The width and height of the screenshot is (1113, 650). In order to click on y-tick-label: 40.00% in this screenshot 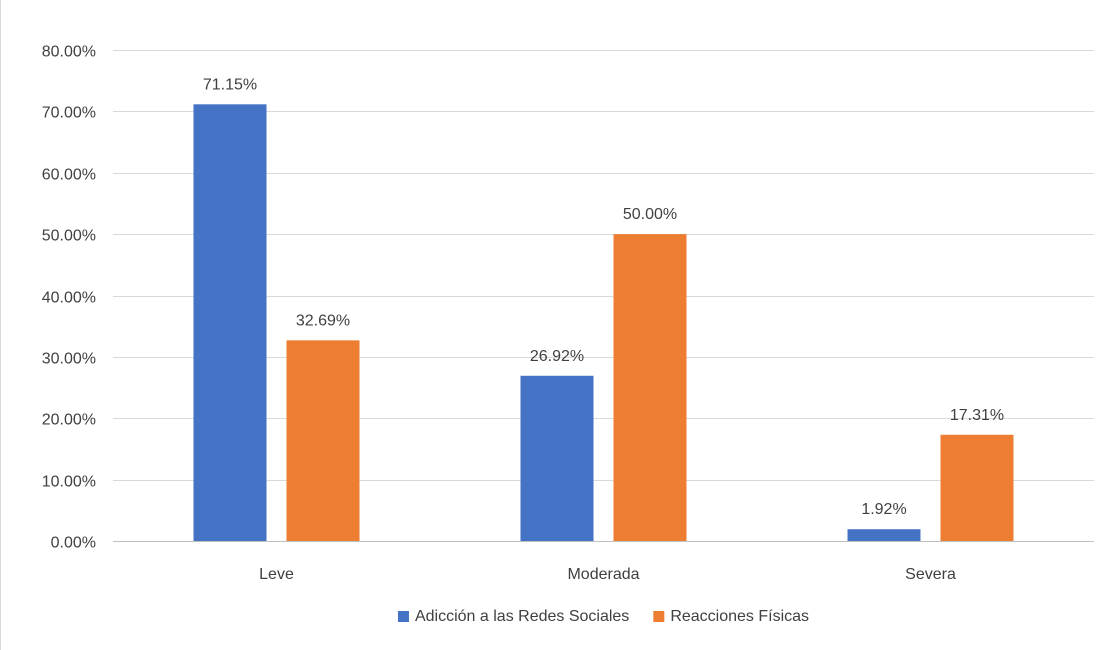, I will do `click(69, 298)`.